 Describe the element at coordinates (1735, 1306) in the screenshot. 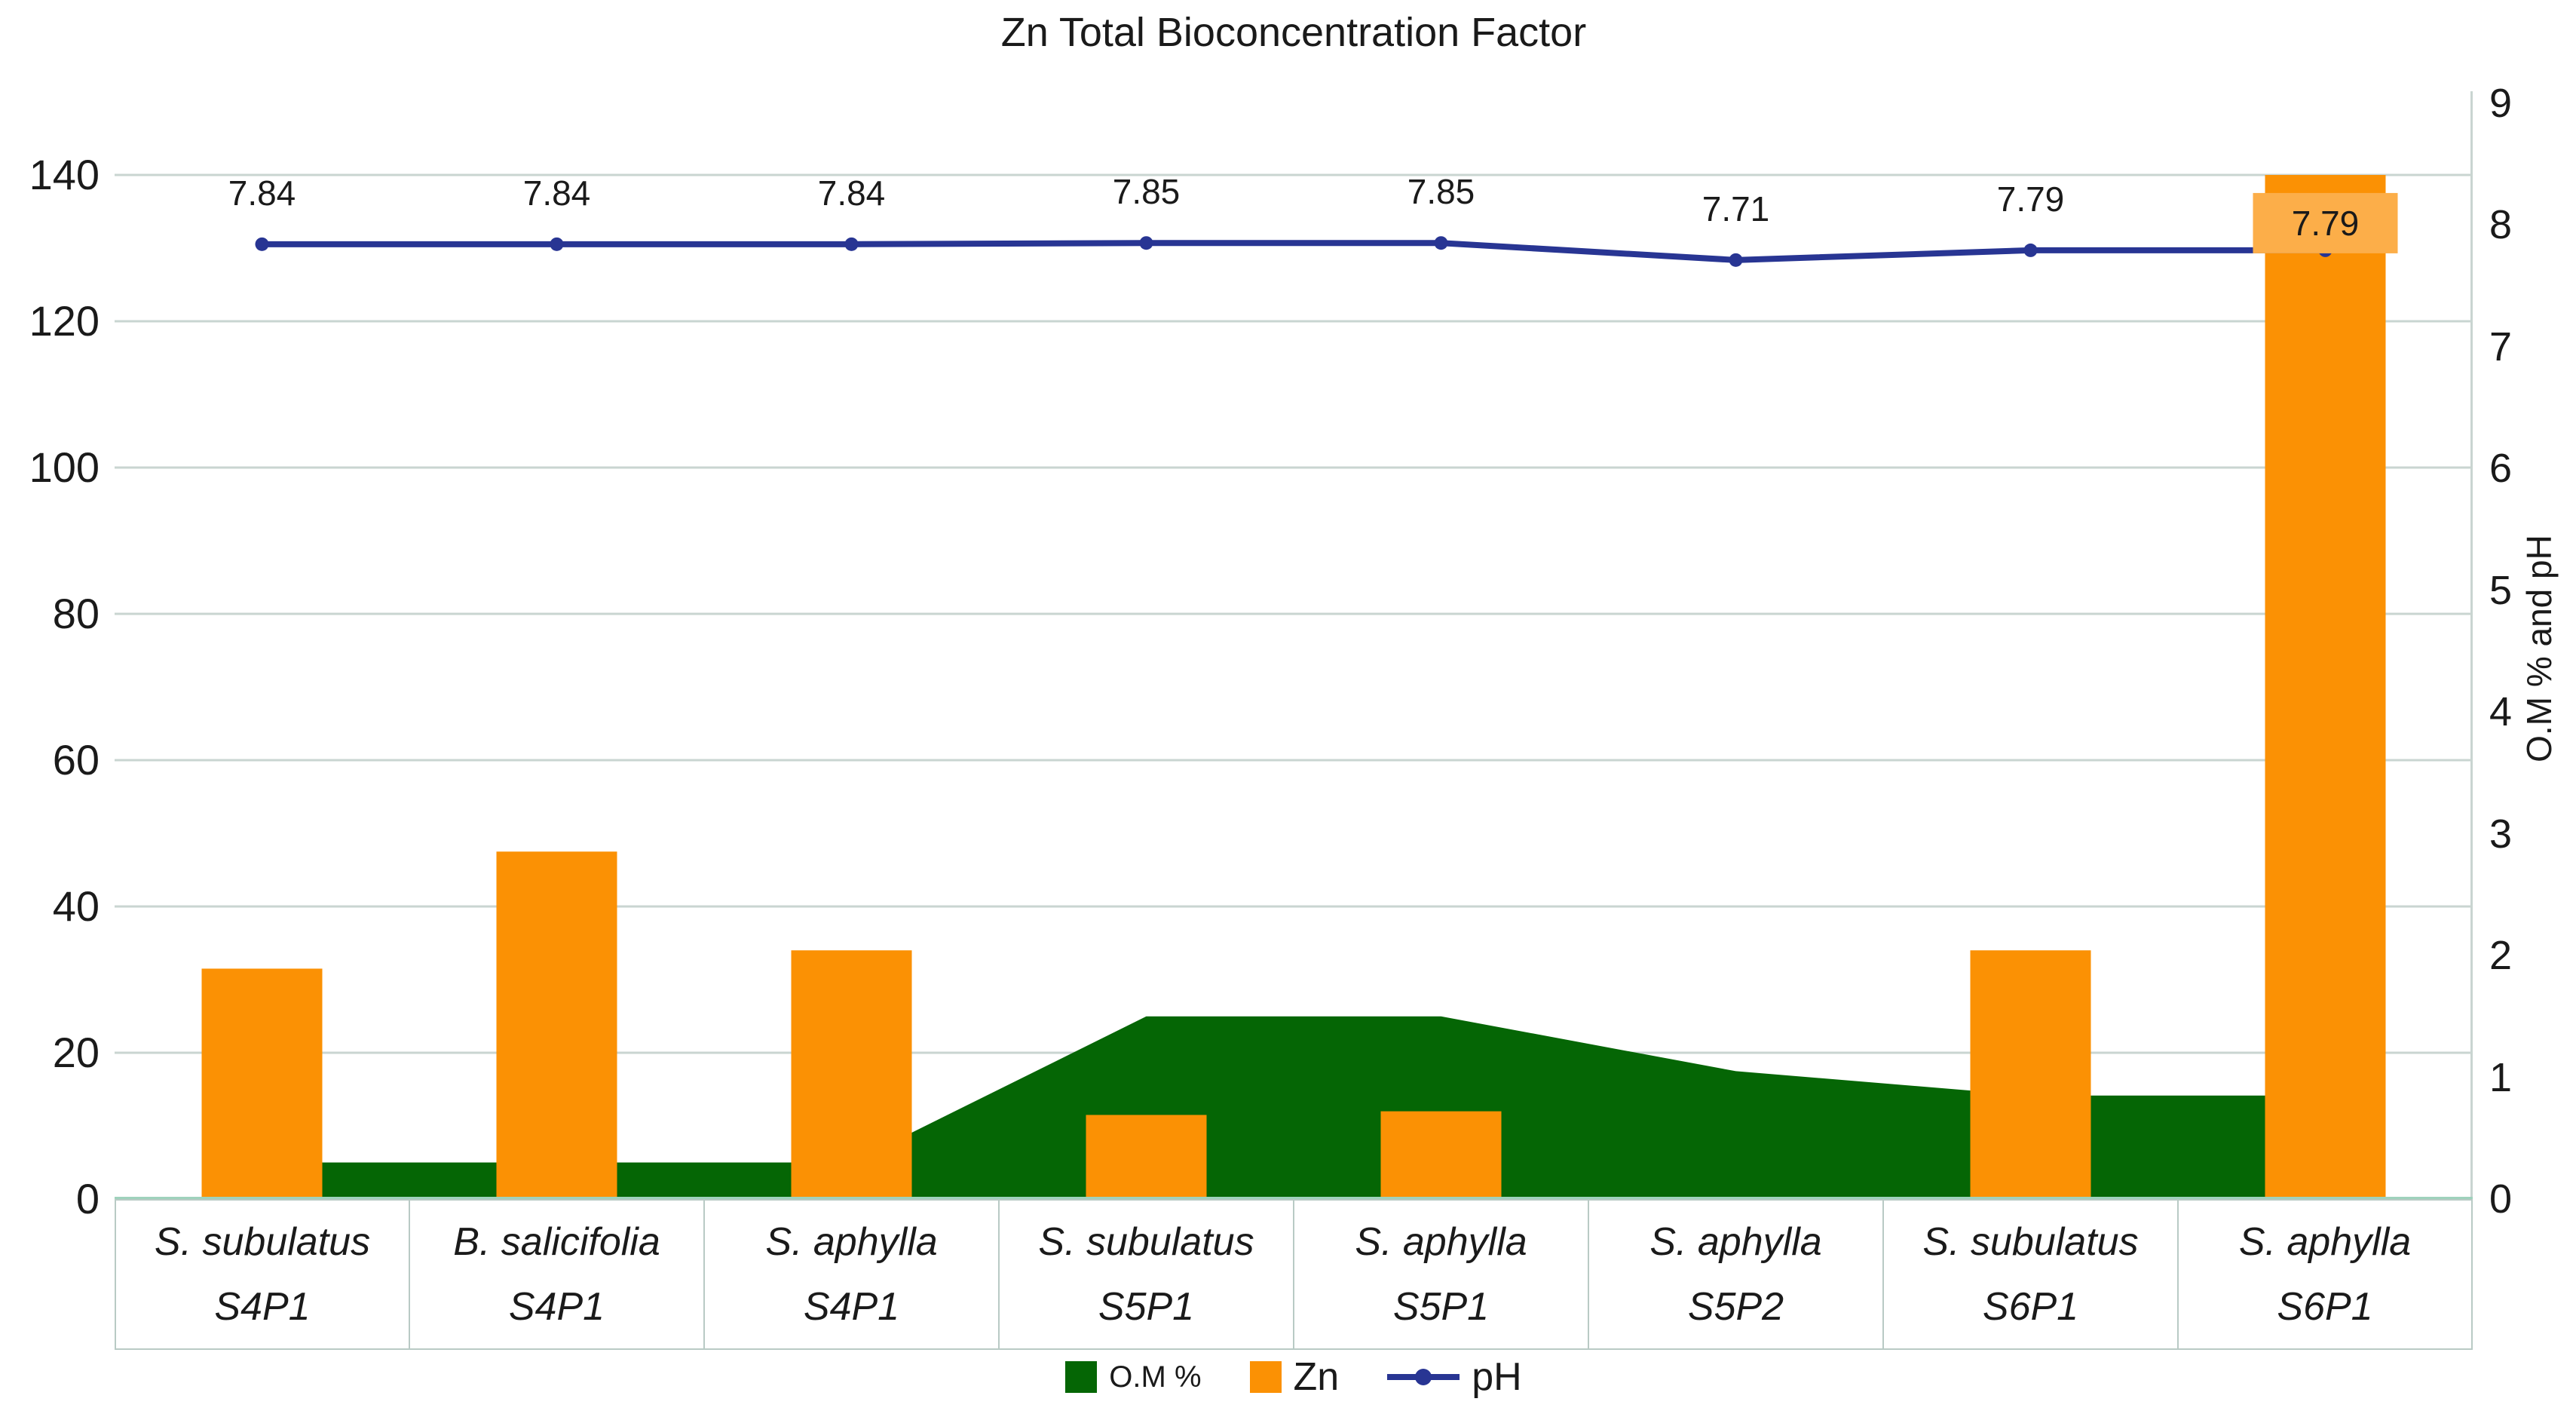

I see `category-code-label: S5P2` at that location.